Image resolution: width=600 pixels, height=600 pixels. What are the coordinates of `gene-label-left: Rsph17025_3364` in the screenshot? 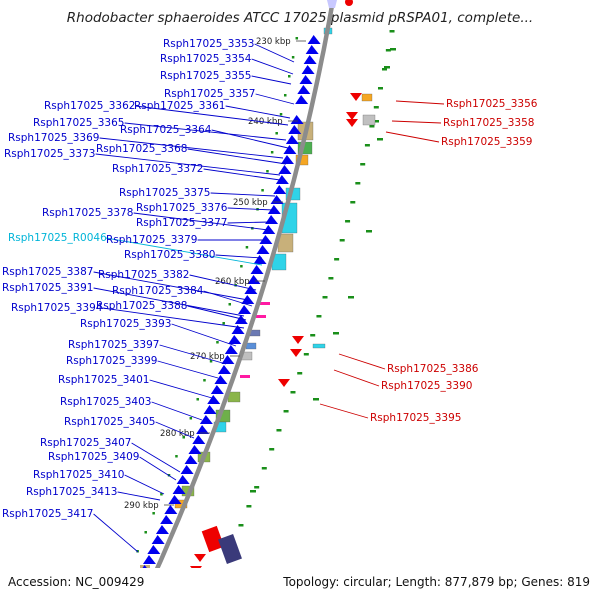 It's located at (166, 130).